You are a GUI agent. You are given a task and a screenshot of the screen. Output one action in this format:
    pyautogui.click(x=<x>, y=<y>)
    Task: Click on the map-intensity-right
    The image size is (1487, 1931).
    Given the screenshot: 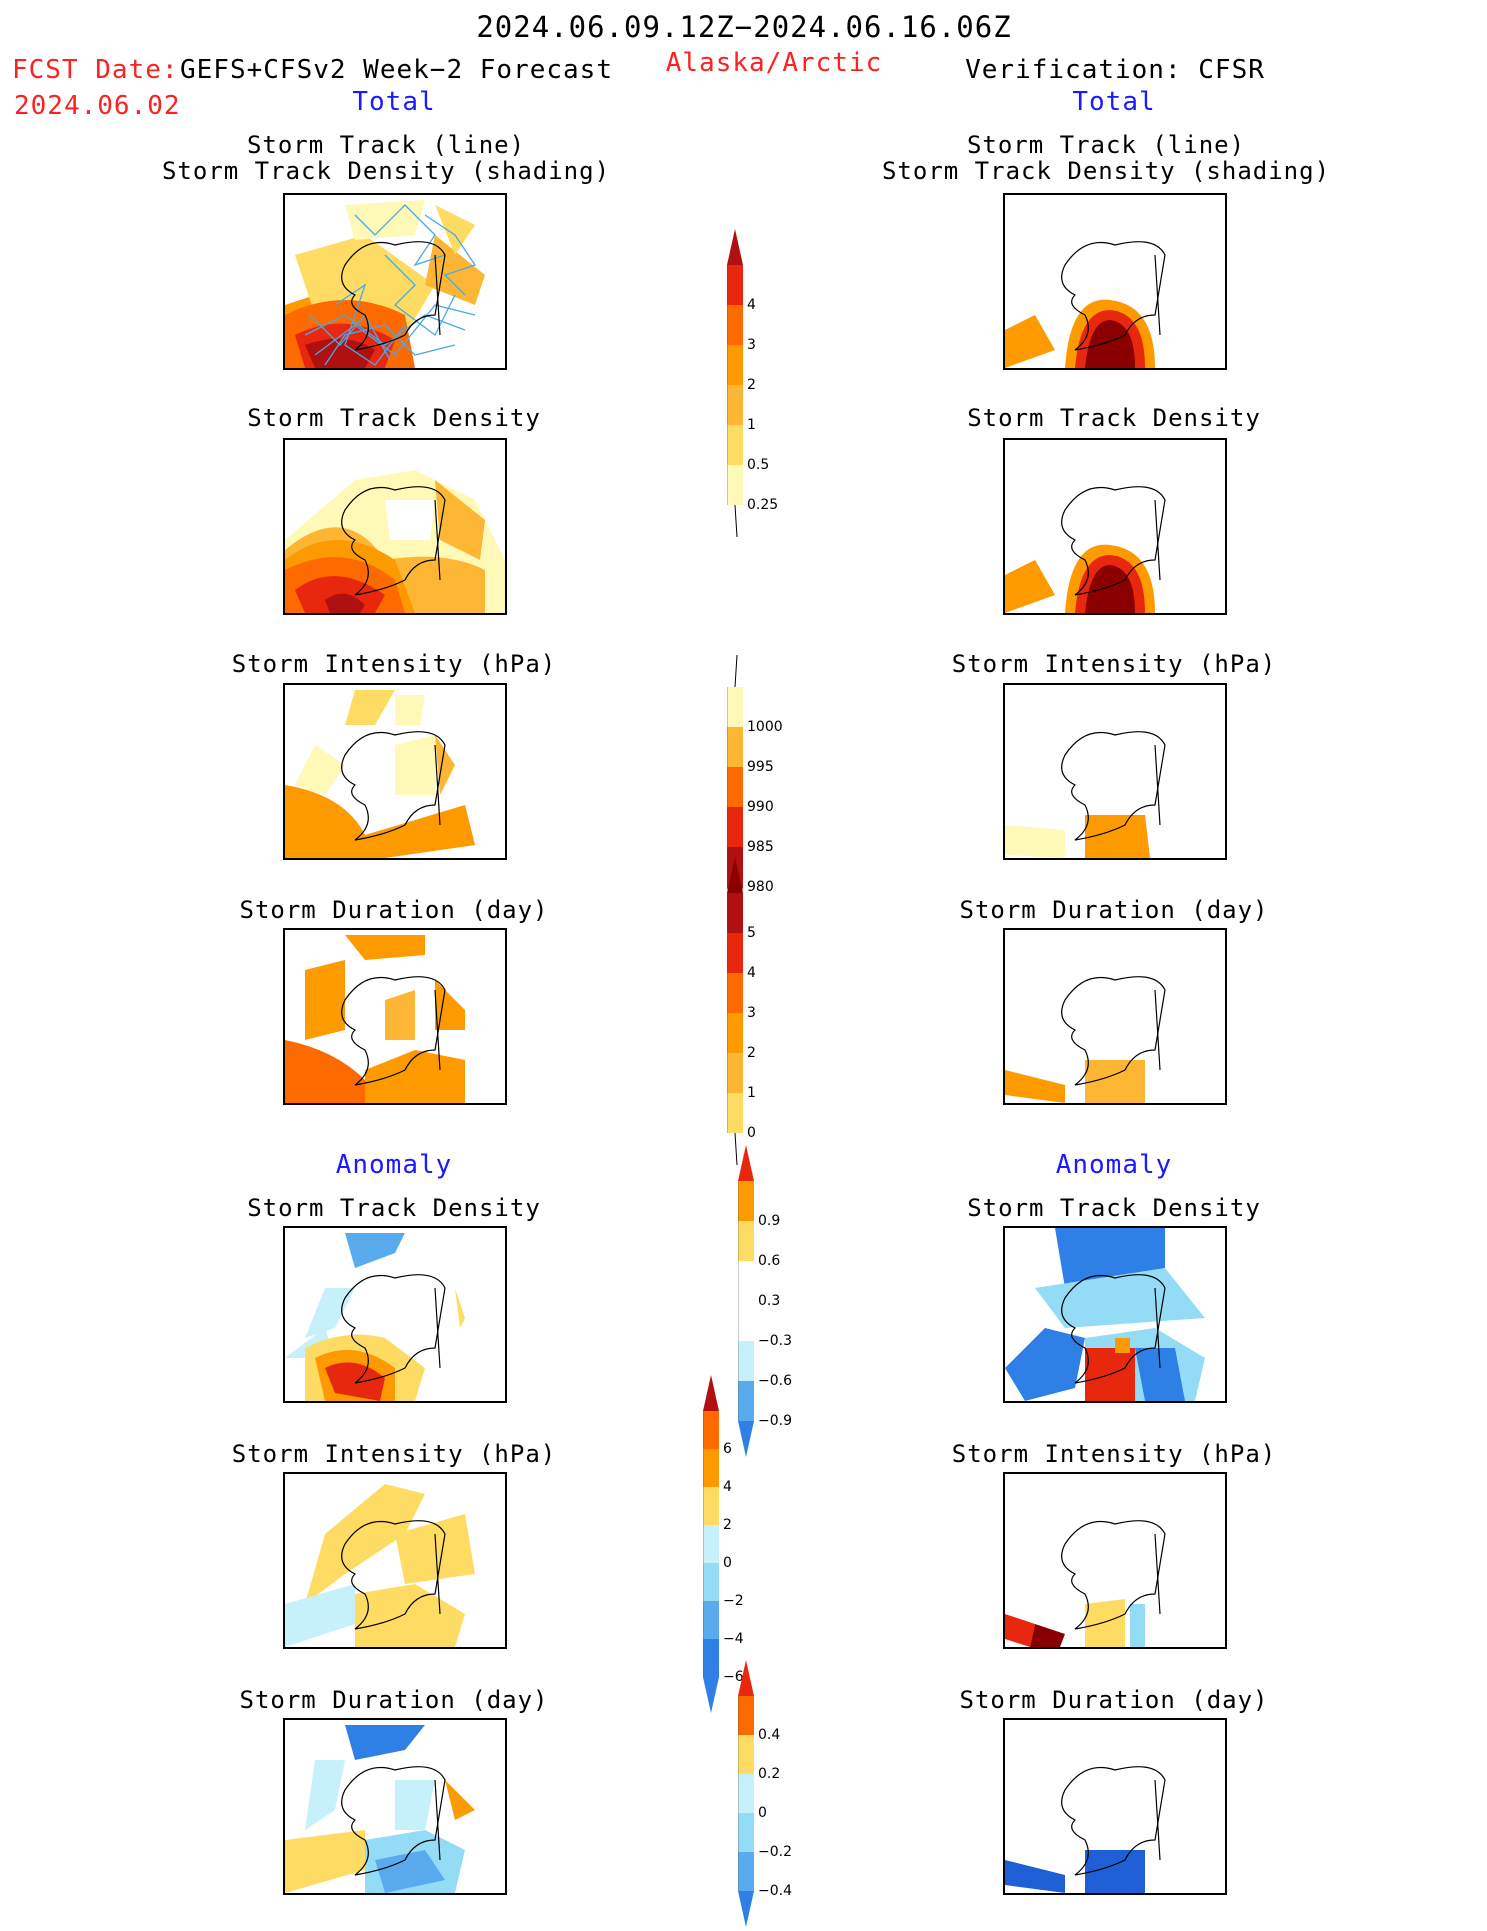 What is the action you would take?
    pyautogui.click(x=1115, y=771)
    